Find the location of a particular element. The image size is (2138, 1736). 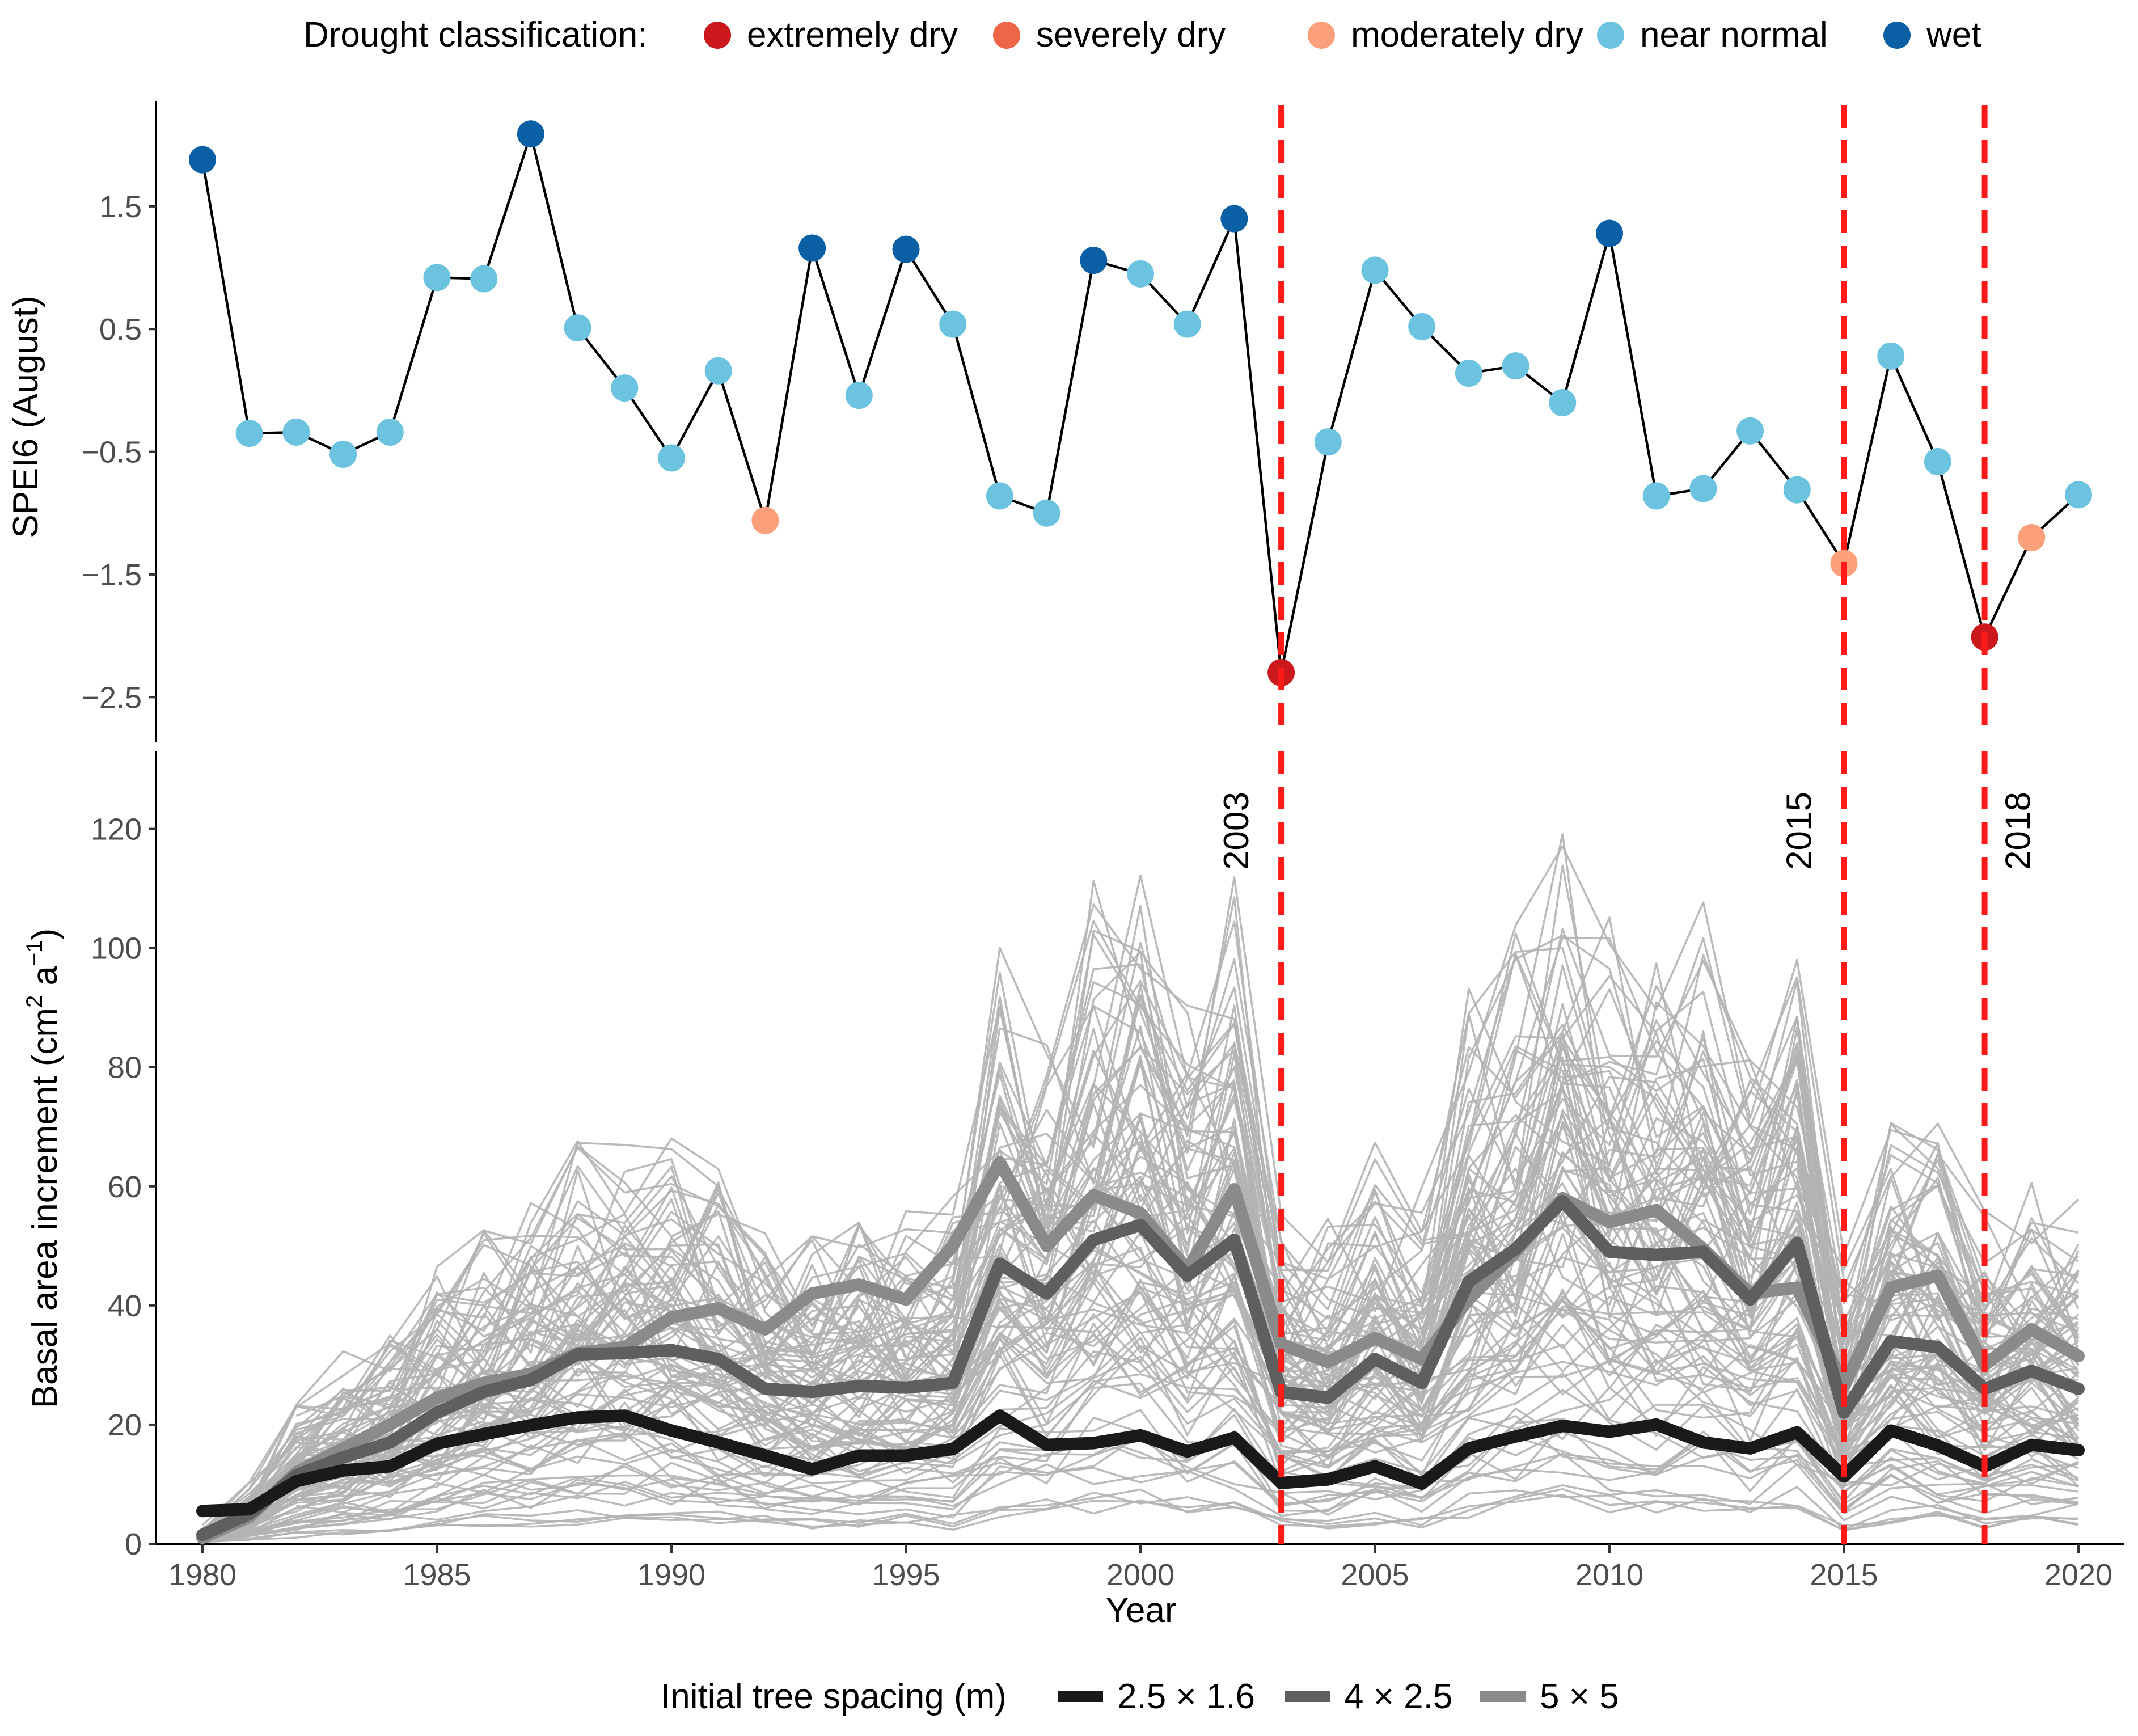

legend-swatch-extremely_dry is located at coordinates (718, 35).